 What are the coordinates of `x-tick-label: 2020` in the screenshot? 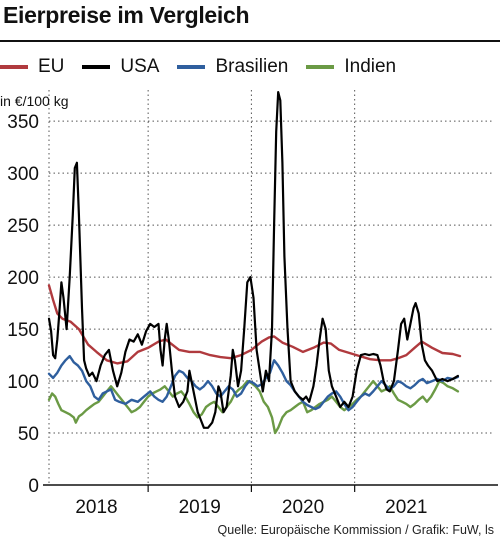 It's located at (303, 507).